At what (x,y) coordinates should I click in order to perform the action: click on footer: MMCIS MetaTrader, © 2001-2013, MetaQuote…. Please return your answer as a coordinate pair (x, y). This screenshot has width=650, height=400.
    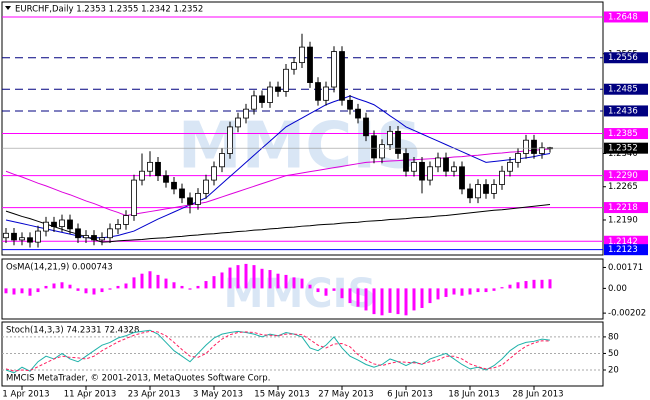
    Looking at the image, I should click on (138, 379).